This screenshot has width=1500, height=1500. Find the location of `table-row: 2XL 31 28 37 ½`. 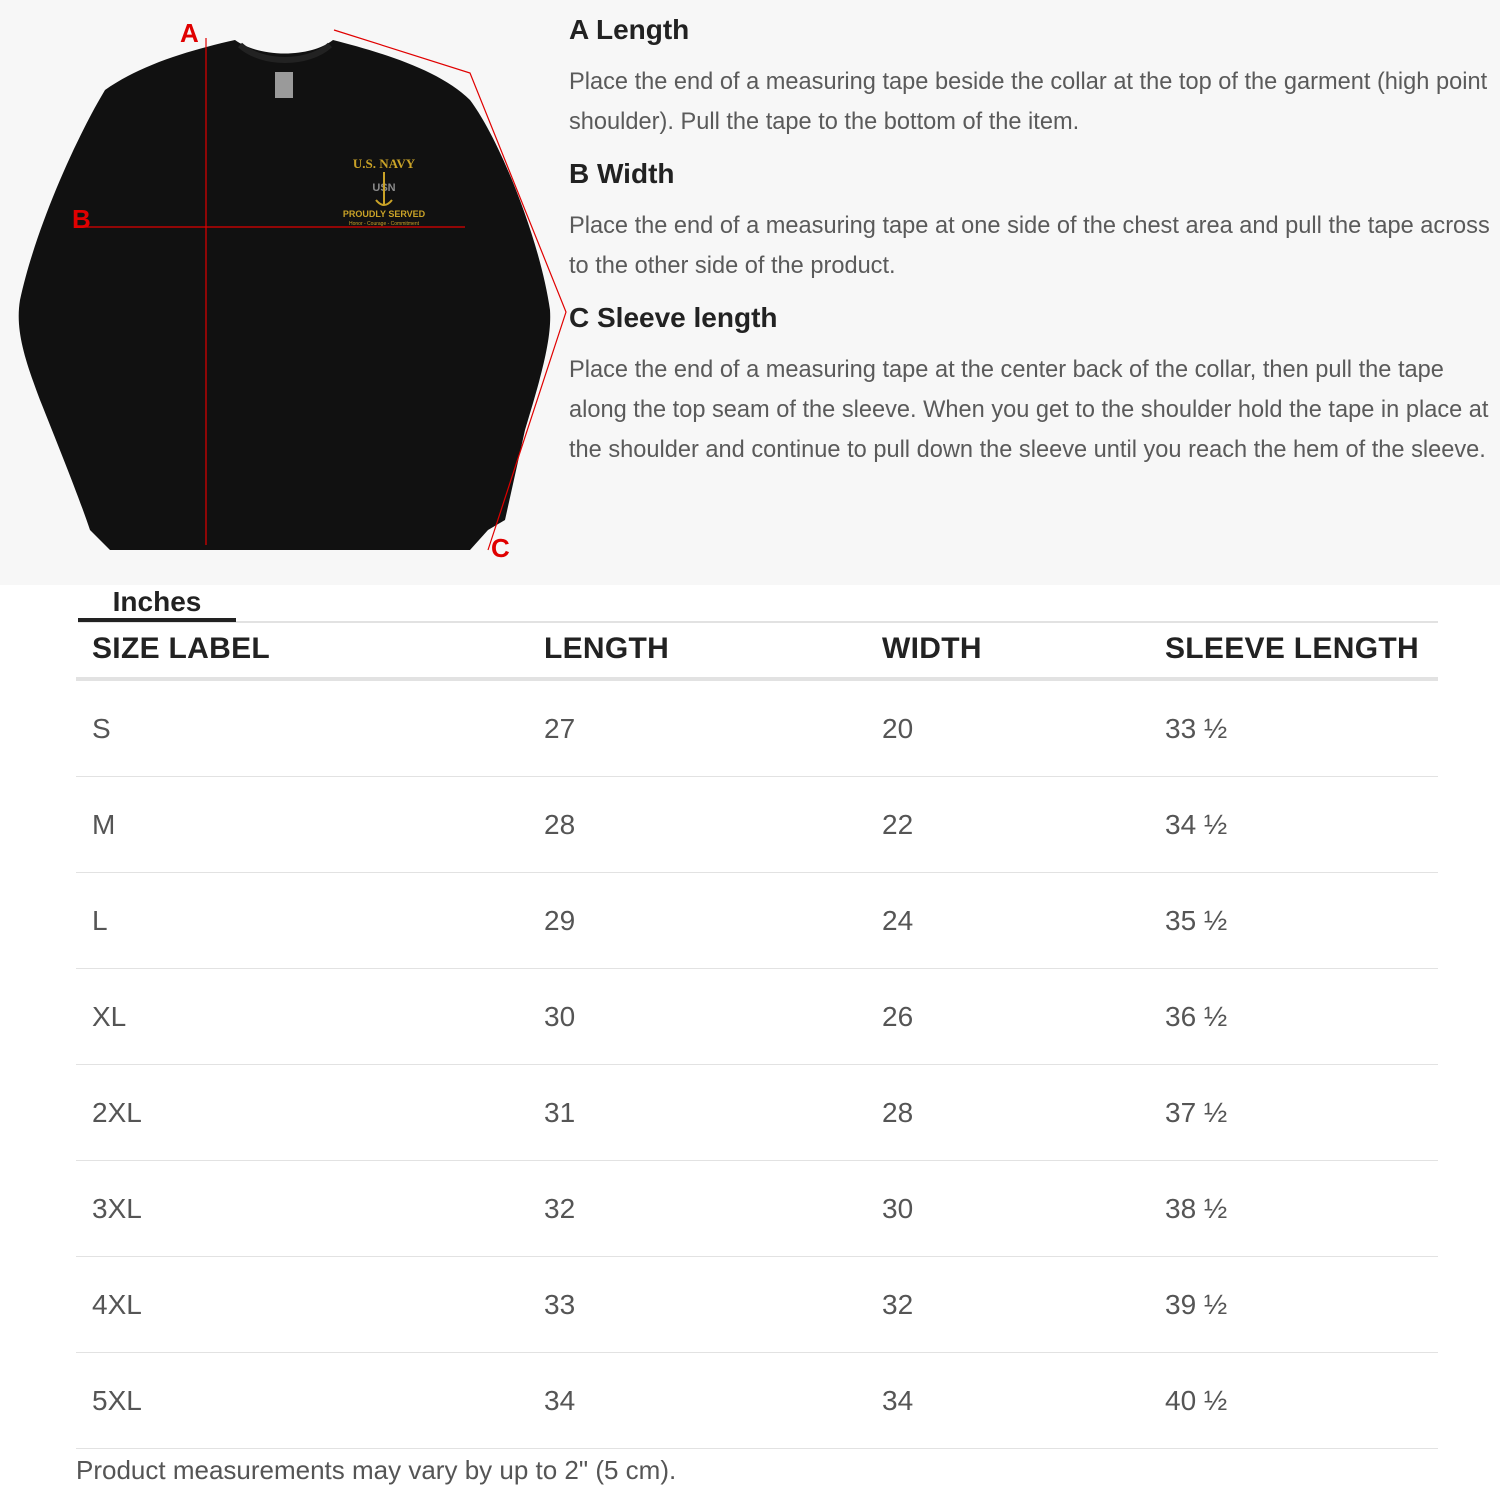

table-row: 2XL 31 28 37 ½ is located at coordinates (757, 1112).